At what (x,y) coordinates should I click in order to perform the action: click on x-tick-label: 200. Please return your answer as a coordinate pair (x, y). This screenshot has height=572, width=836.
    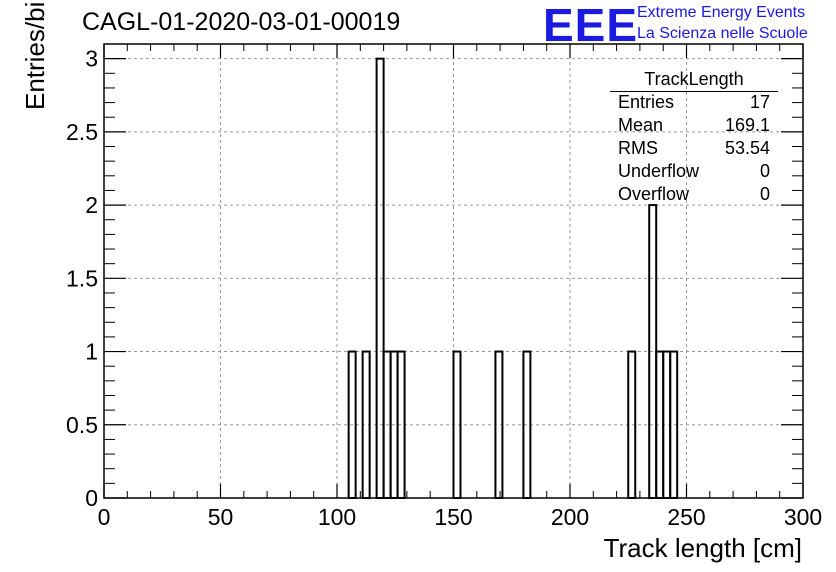
    Looking at the image, I should click on (570, 517).